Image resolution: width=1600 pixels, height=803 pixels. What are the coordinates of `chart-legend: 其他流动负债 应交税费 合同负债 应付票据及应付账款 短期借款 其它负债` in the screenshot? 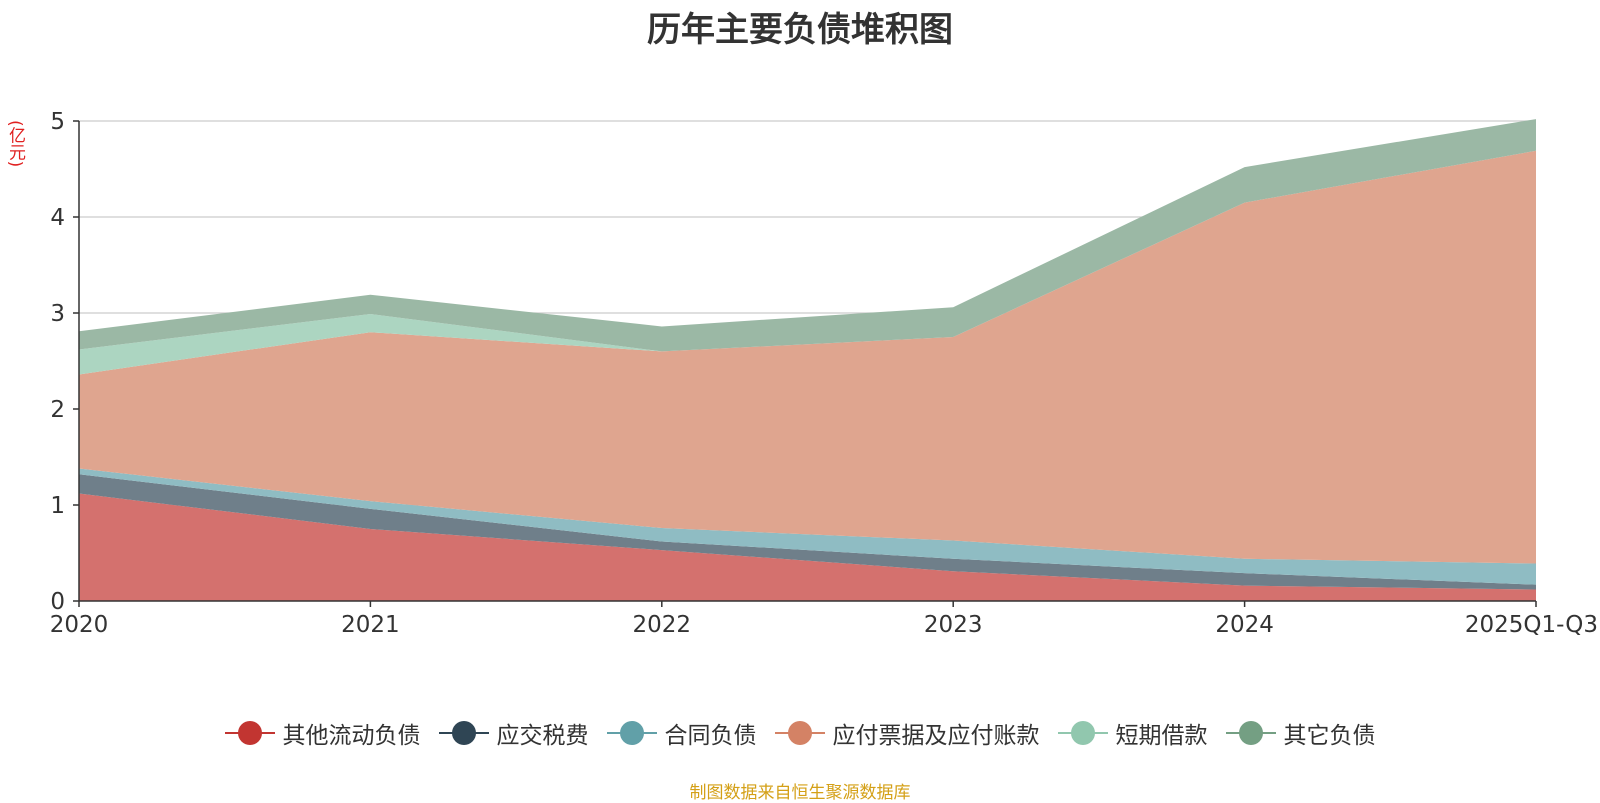 It's located at (800, 733).